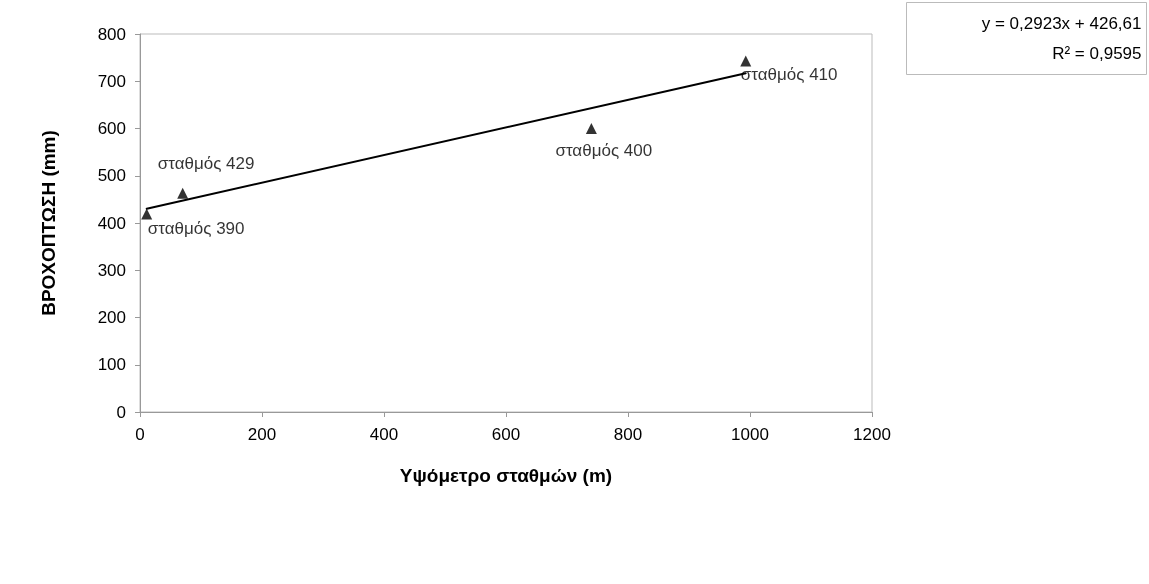 This screenshot has height=584, width=1149. Describe the element at coordinates (1097, 53) in the screenshot. I see `text: R² = 0,9595` at that location.